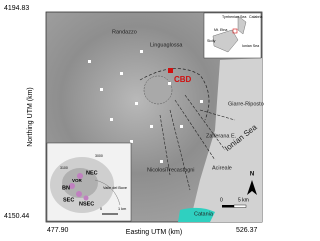 Image resolution: width=320 pixels, height=241 pixels. I want to click on crater-label: SEC, so click(68, 200).